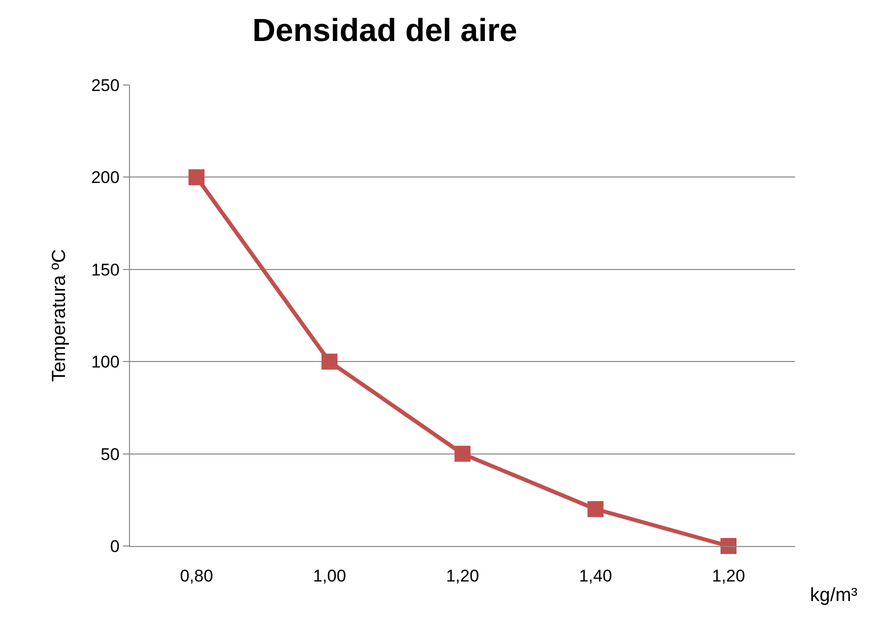  I want to click on y-tick-label: 100, so click(105, 362).